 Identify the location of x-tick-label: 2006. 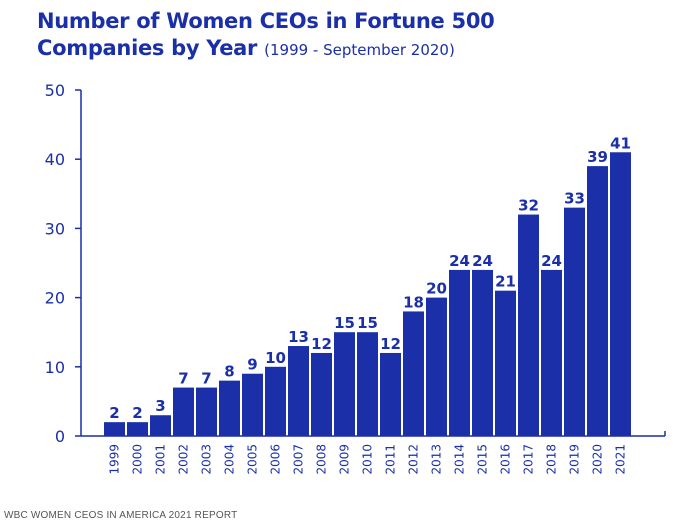
(276, 459).